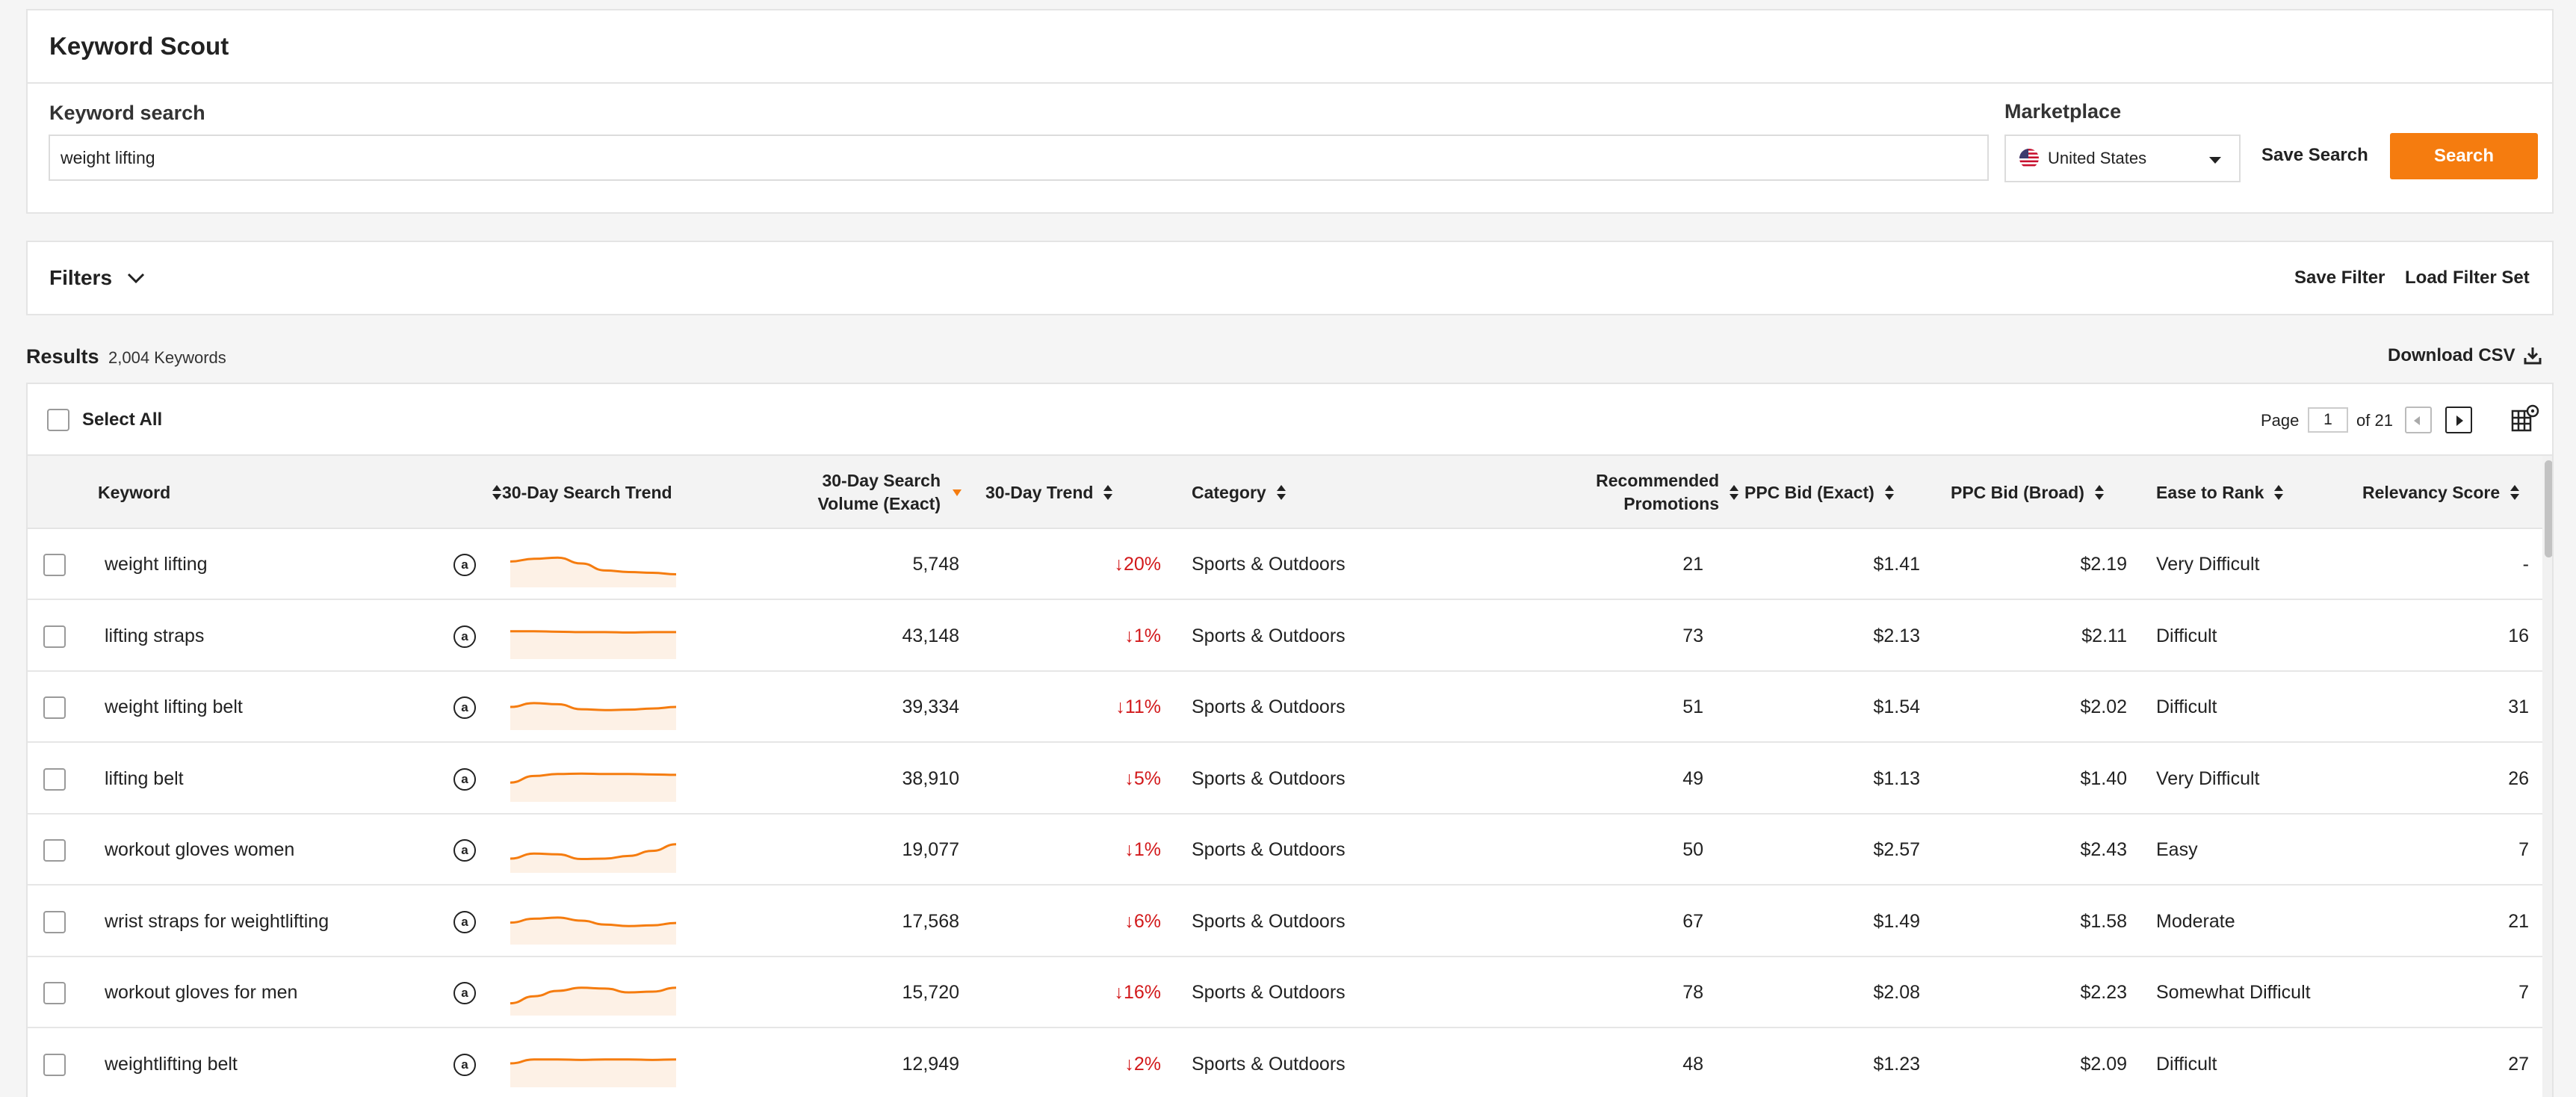 The width and height of the screenshot is (2576, 1097). I want to click on ppc-broad-cell: $2.43, so click(2103, 849).